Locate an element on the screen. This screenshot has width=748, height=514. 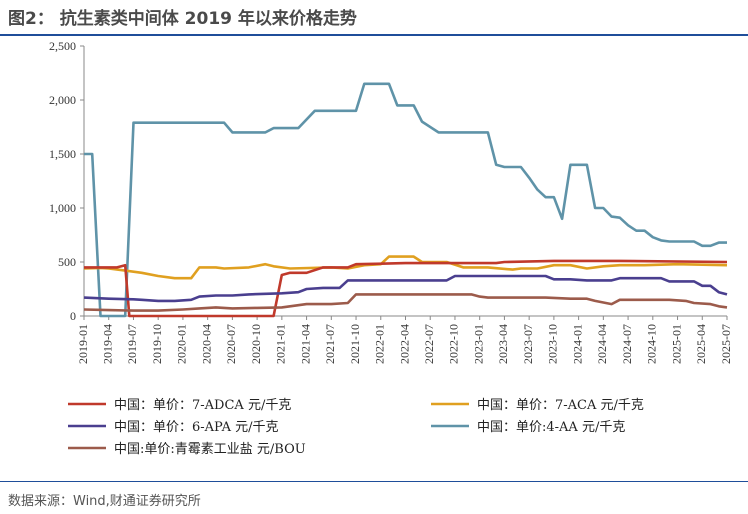
x-tick-label: 2019-01 is located at coordinates (83, 344).